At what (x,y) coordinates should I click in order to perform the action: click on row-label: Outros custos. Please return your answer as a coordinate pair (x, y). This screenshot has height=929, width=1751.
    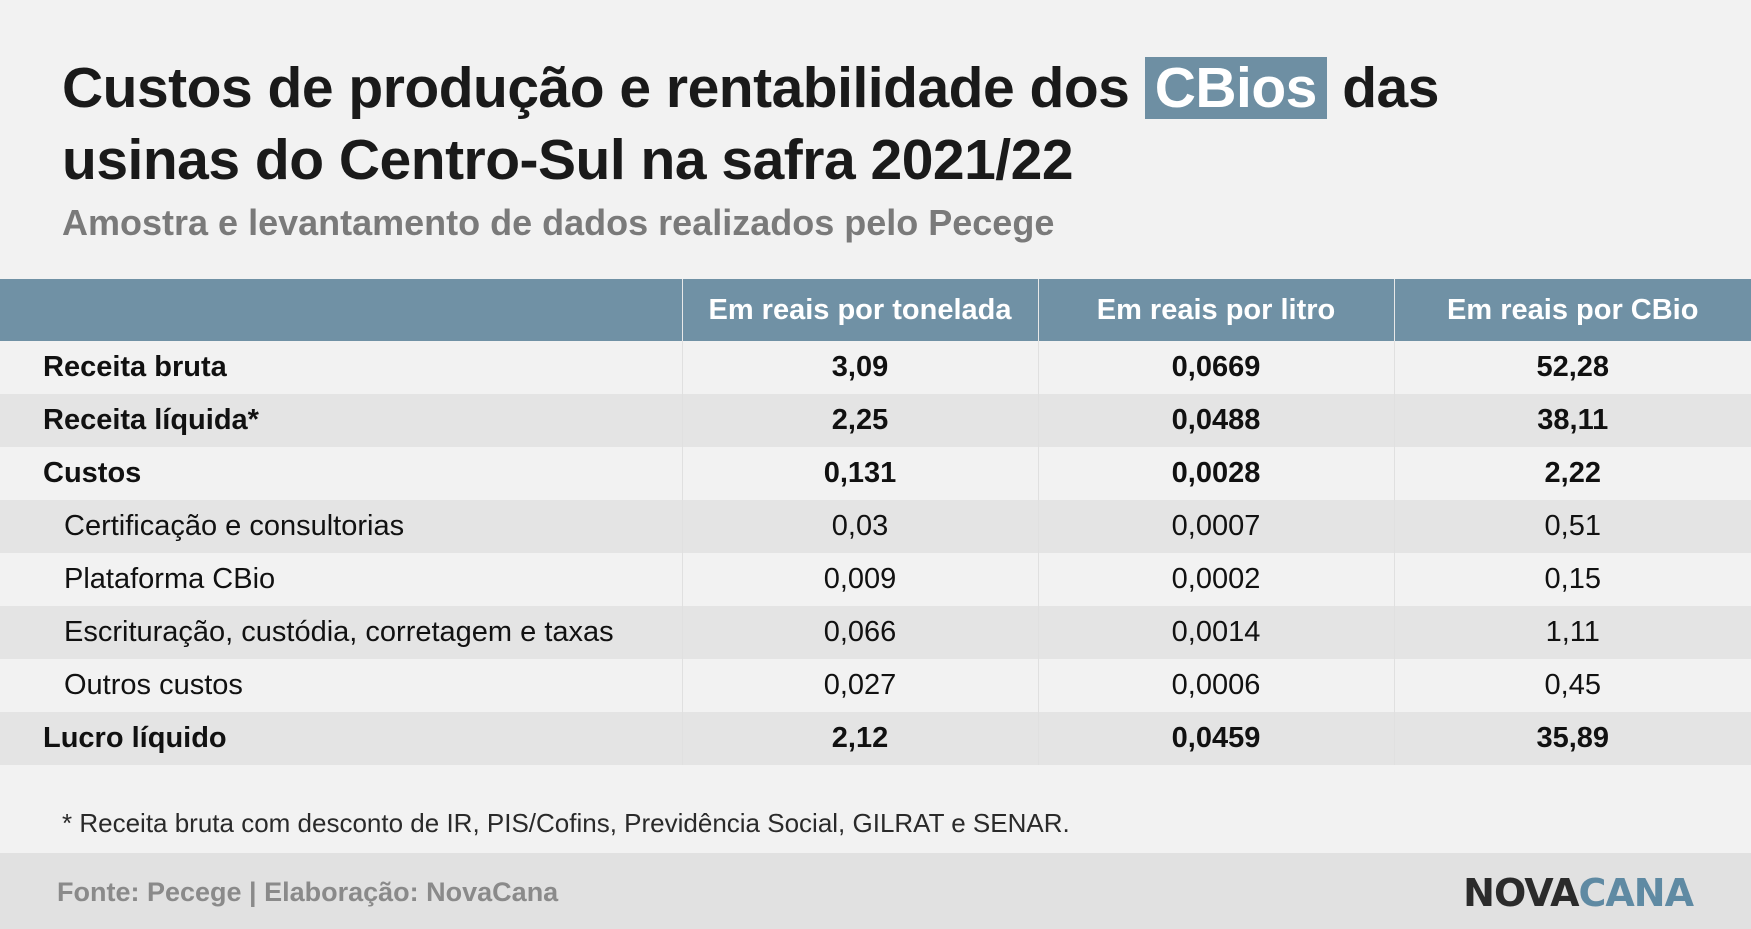
    Looking at the image, I should click on (341, 685).